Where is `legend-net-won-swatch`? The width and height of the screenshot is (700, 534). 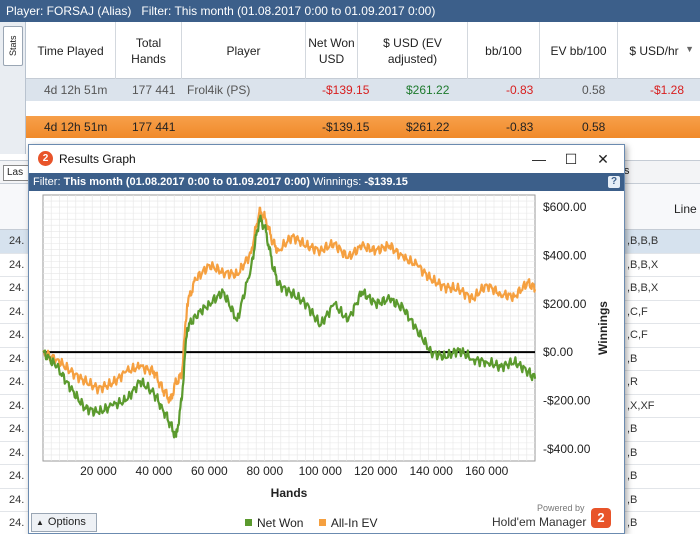
legend-net-won-swatch is located at coordinates (248, 522).